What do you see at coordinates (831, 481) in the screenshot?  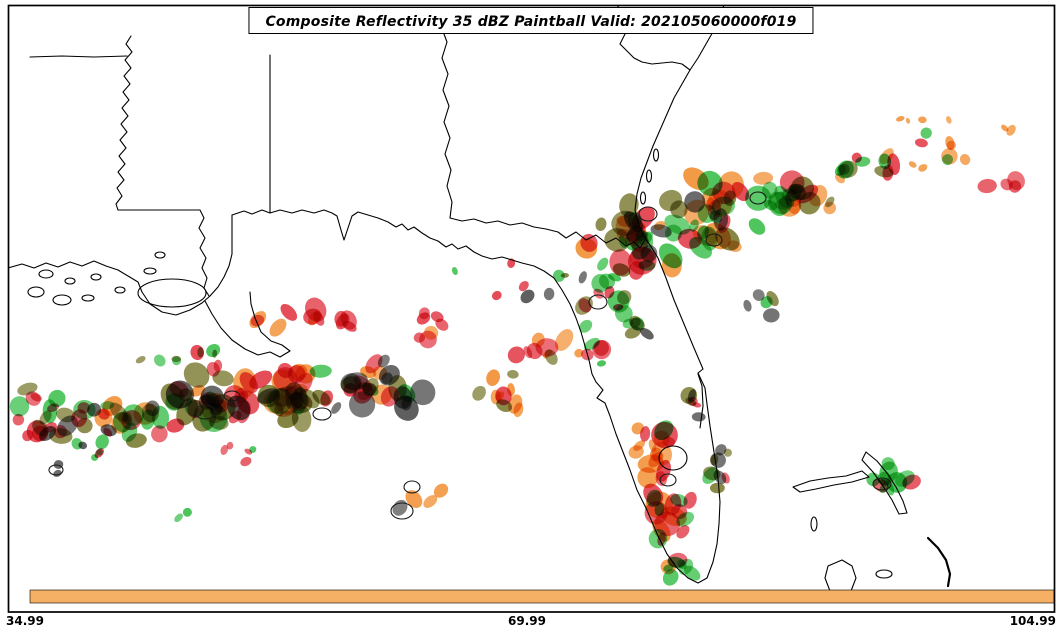 I see `island-grand-bahama` at bounding box center [831, 481].